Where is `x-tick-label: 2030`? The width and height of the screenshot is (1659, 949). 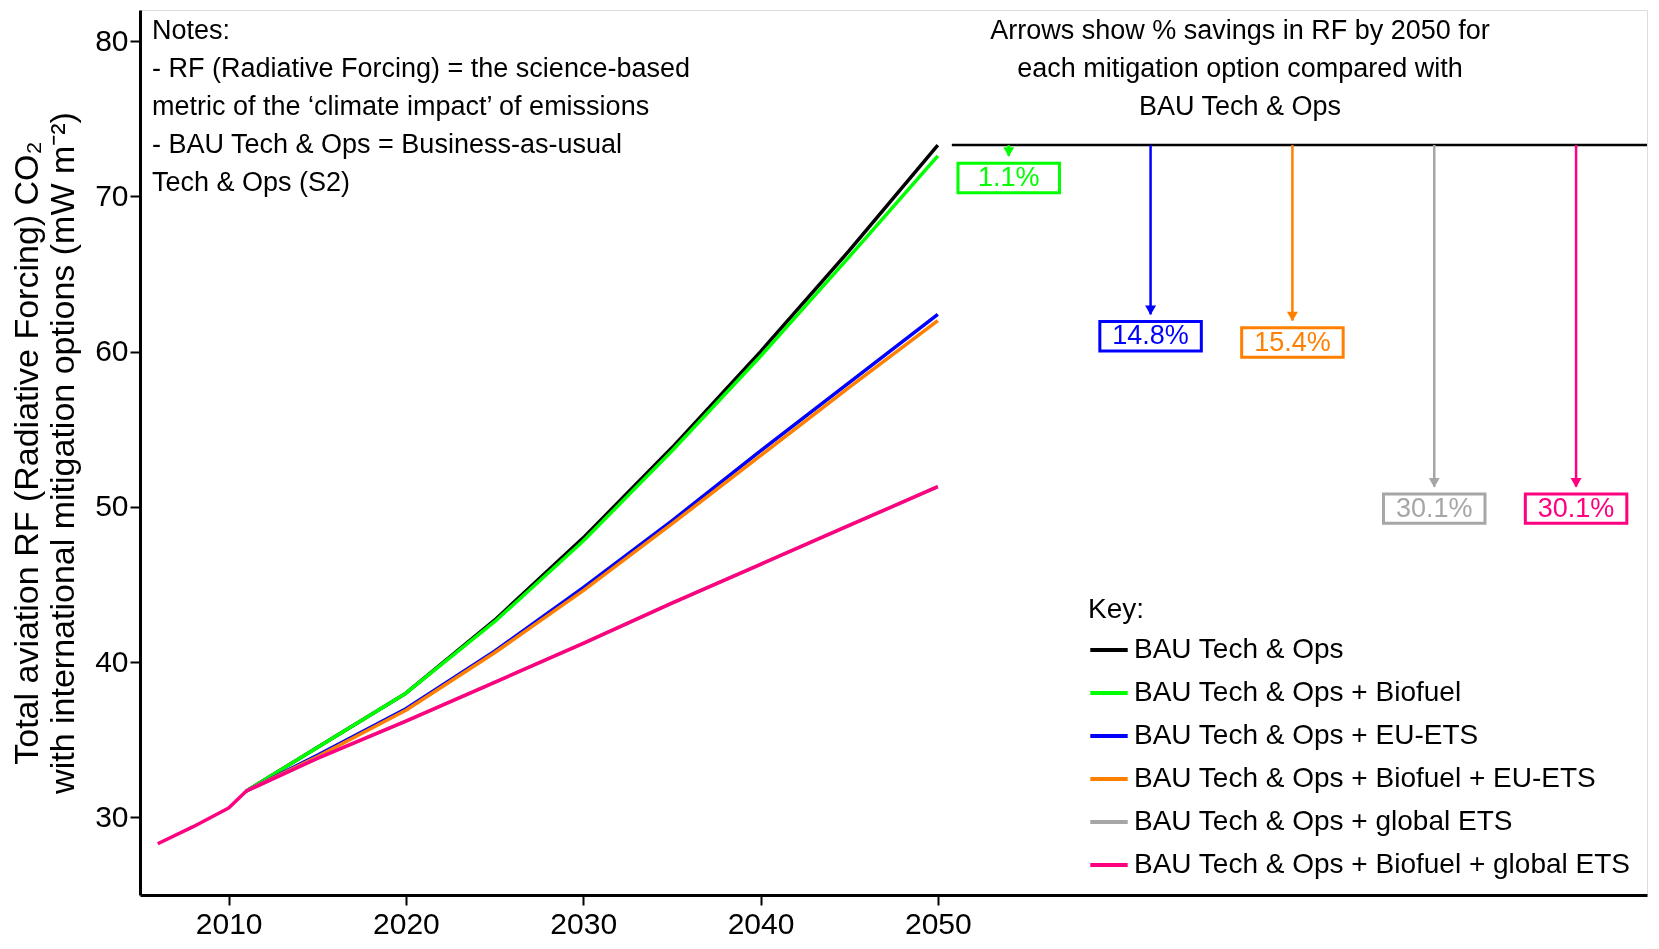 x-tick-label: 2030 is located at coordinates (584, 923).